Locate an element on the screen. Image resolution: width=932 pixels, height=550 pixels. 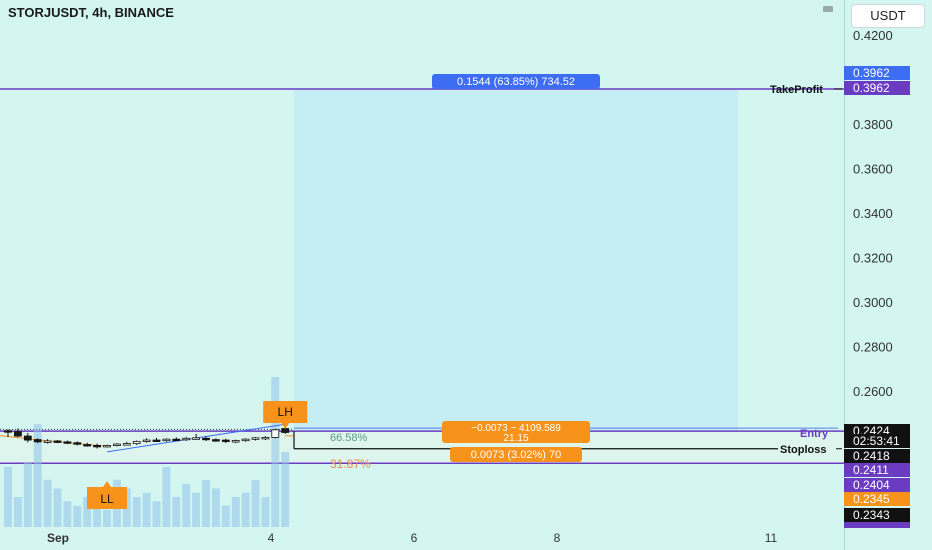
pct-label-a: 66.58% is located at coordinates (349, 438).